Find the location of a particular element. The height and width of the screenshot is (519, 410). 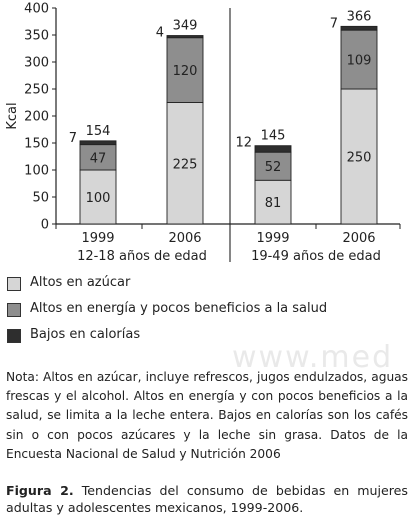

bar-value-label: 100 is located at coordinates (98, 198).